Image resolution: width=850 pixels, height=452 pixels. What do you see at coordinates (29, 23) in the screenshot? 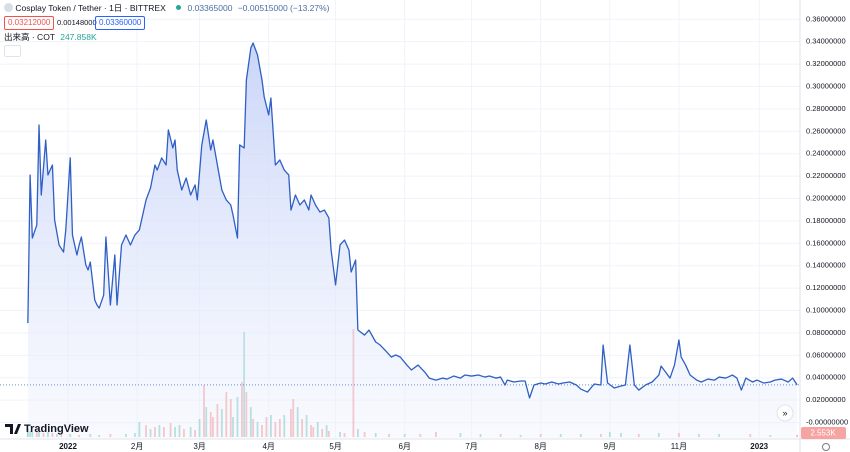
I see `bid-box: 0.03212000` at bounding box center [29, 23].